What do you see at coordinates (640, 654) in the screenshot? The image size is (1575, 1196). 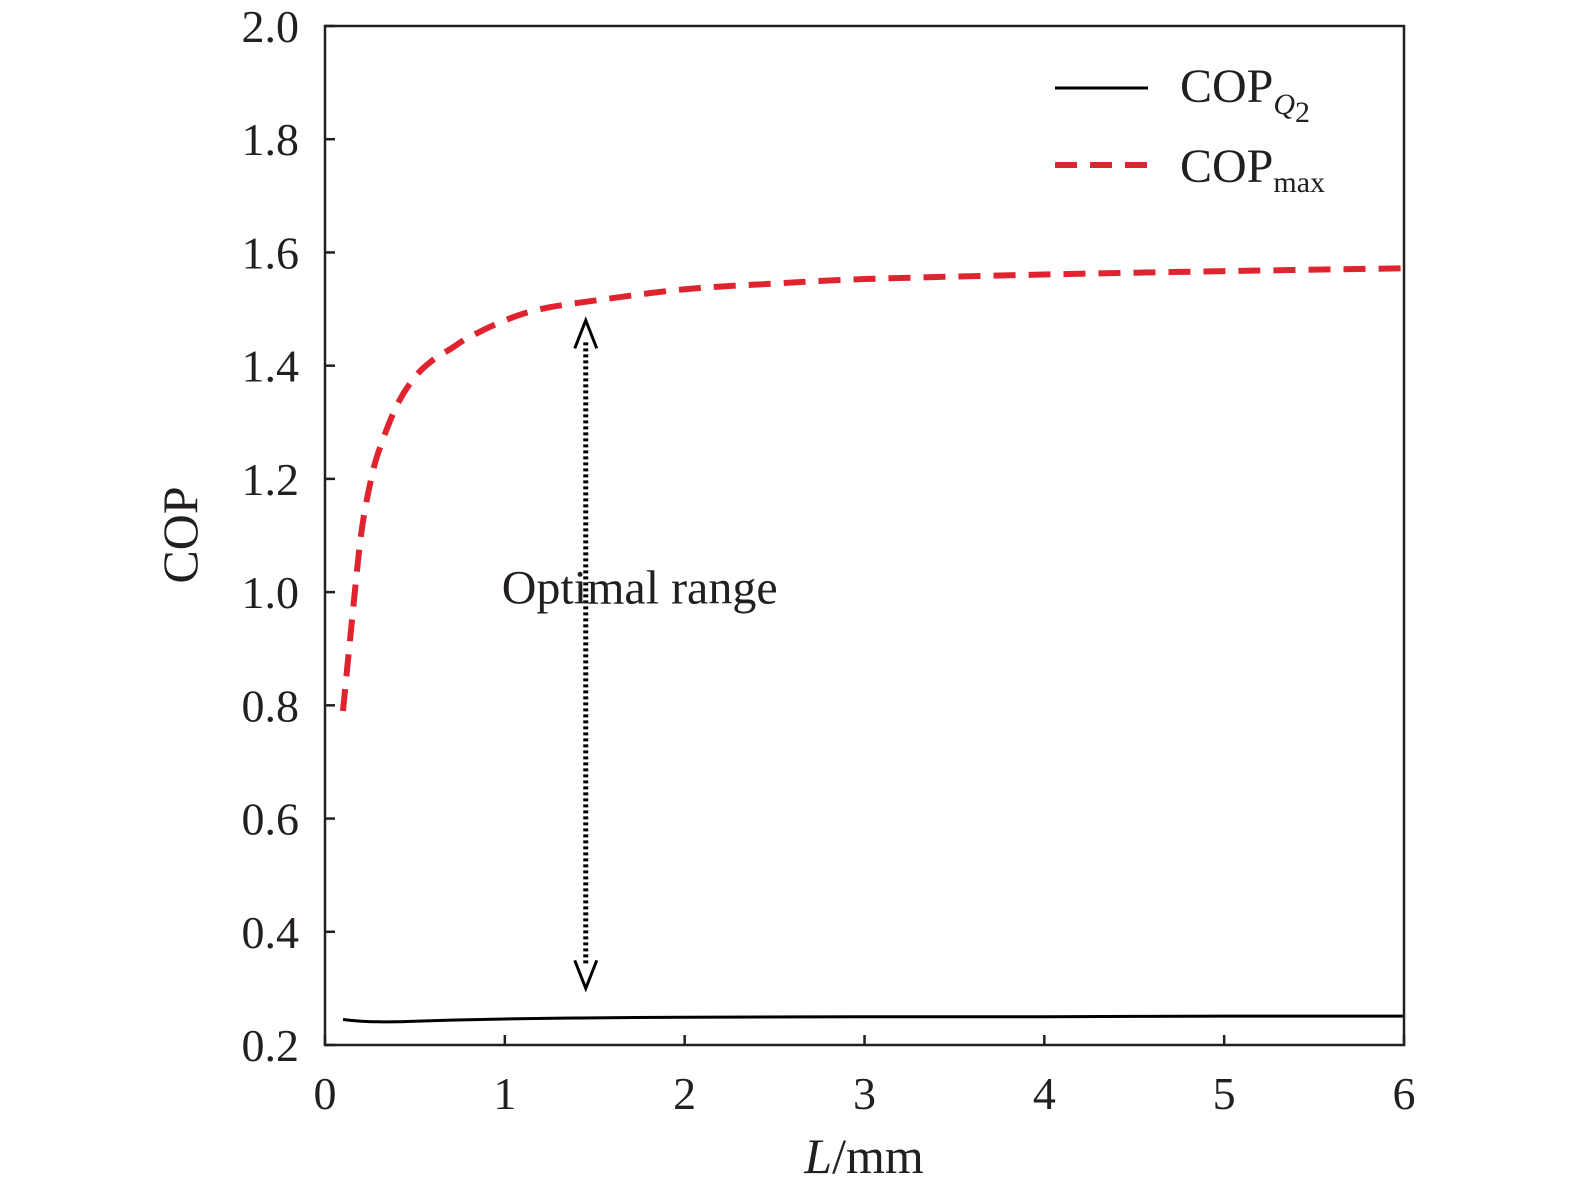 I see `annotation-layer: Optimal range` at bounding box center [640, 654].